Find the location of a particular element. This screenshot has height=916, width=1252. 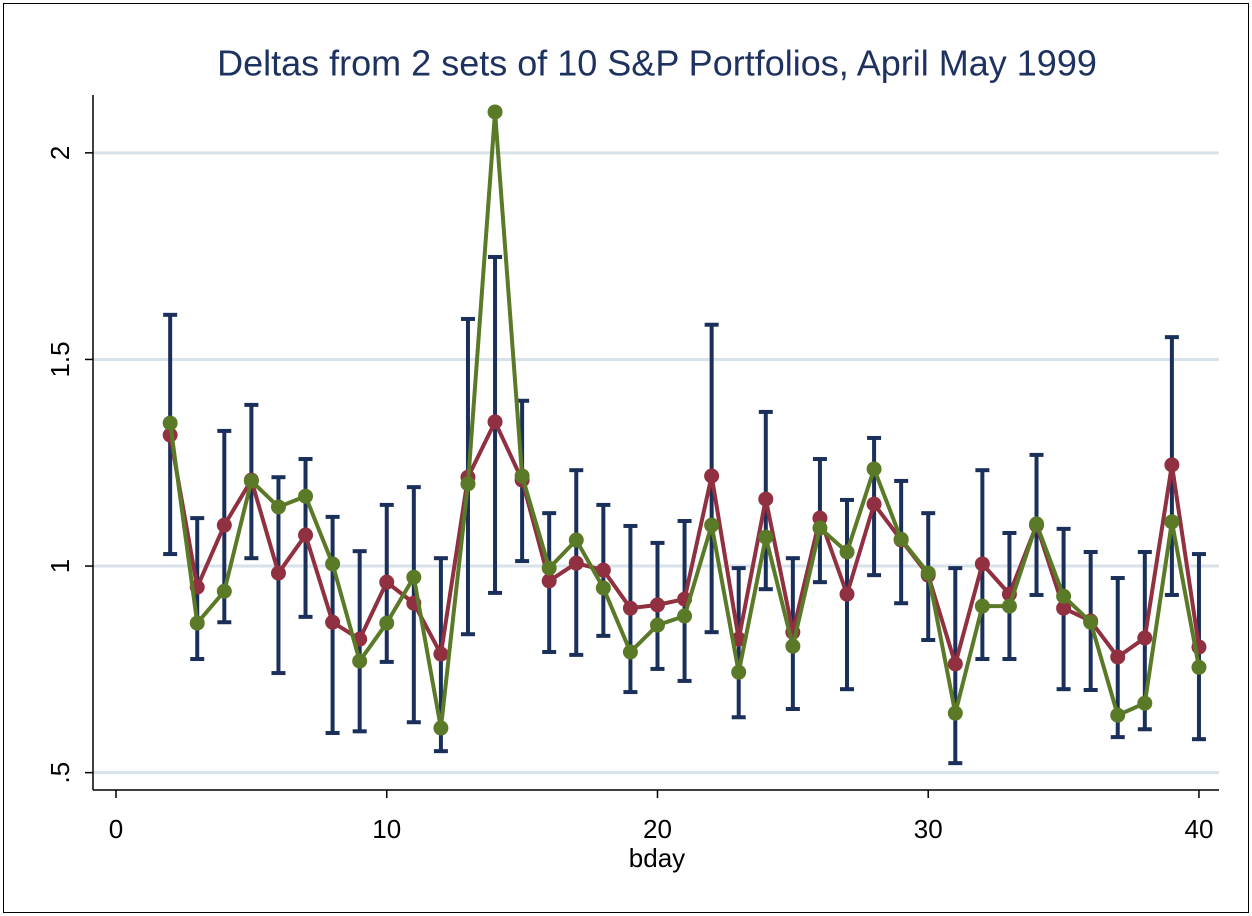

x-tick-label: 30 is located at coordinates (928, 829).